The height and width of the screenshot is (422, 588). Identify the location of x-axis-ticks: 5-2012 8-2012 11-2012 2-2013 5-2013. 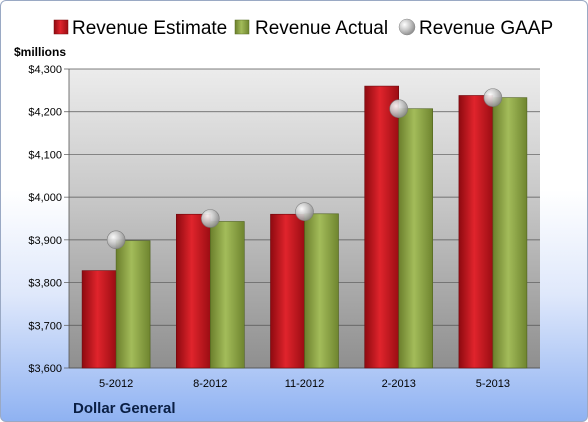
(304, 384).